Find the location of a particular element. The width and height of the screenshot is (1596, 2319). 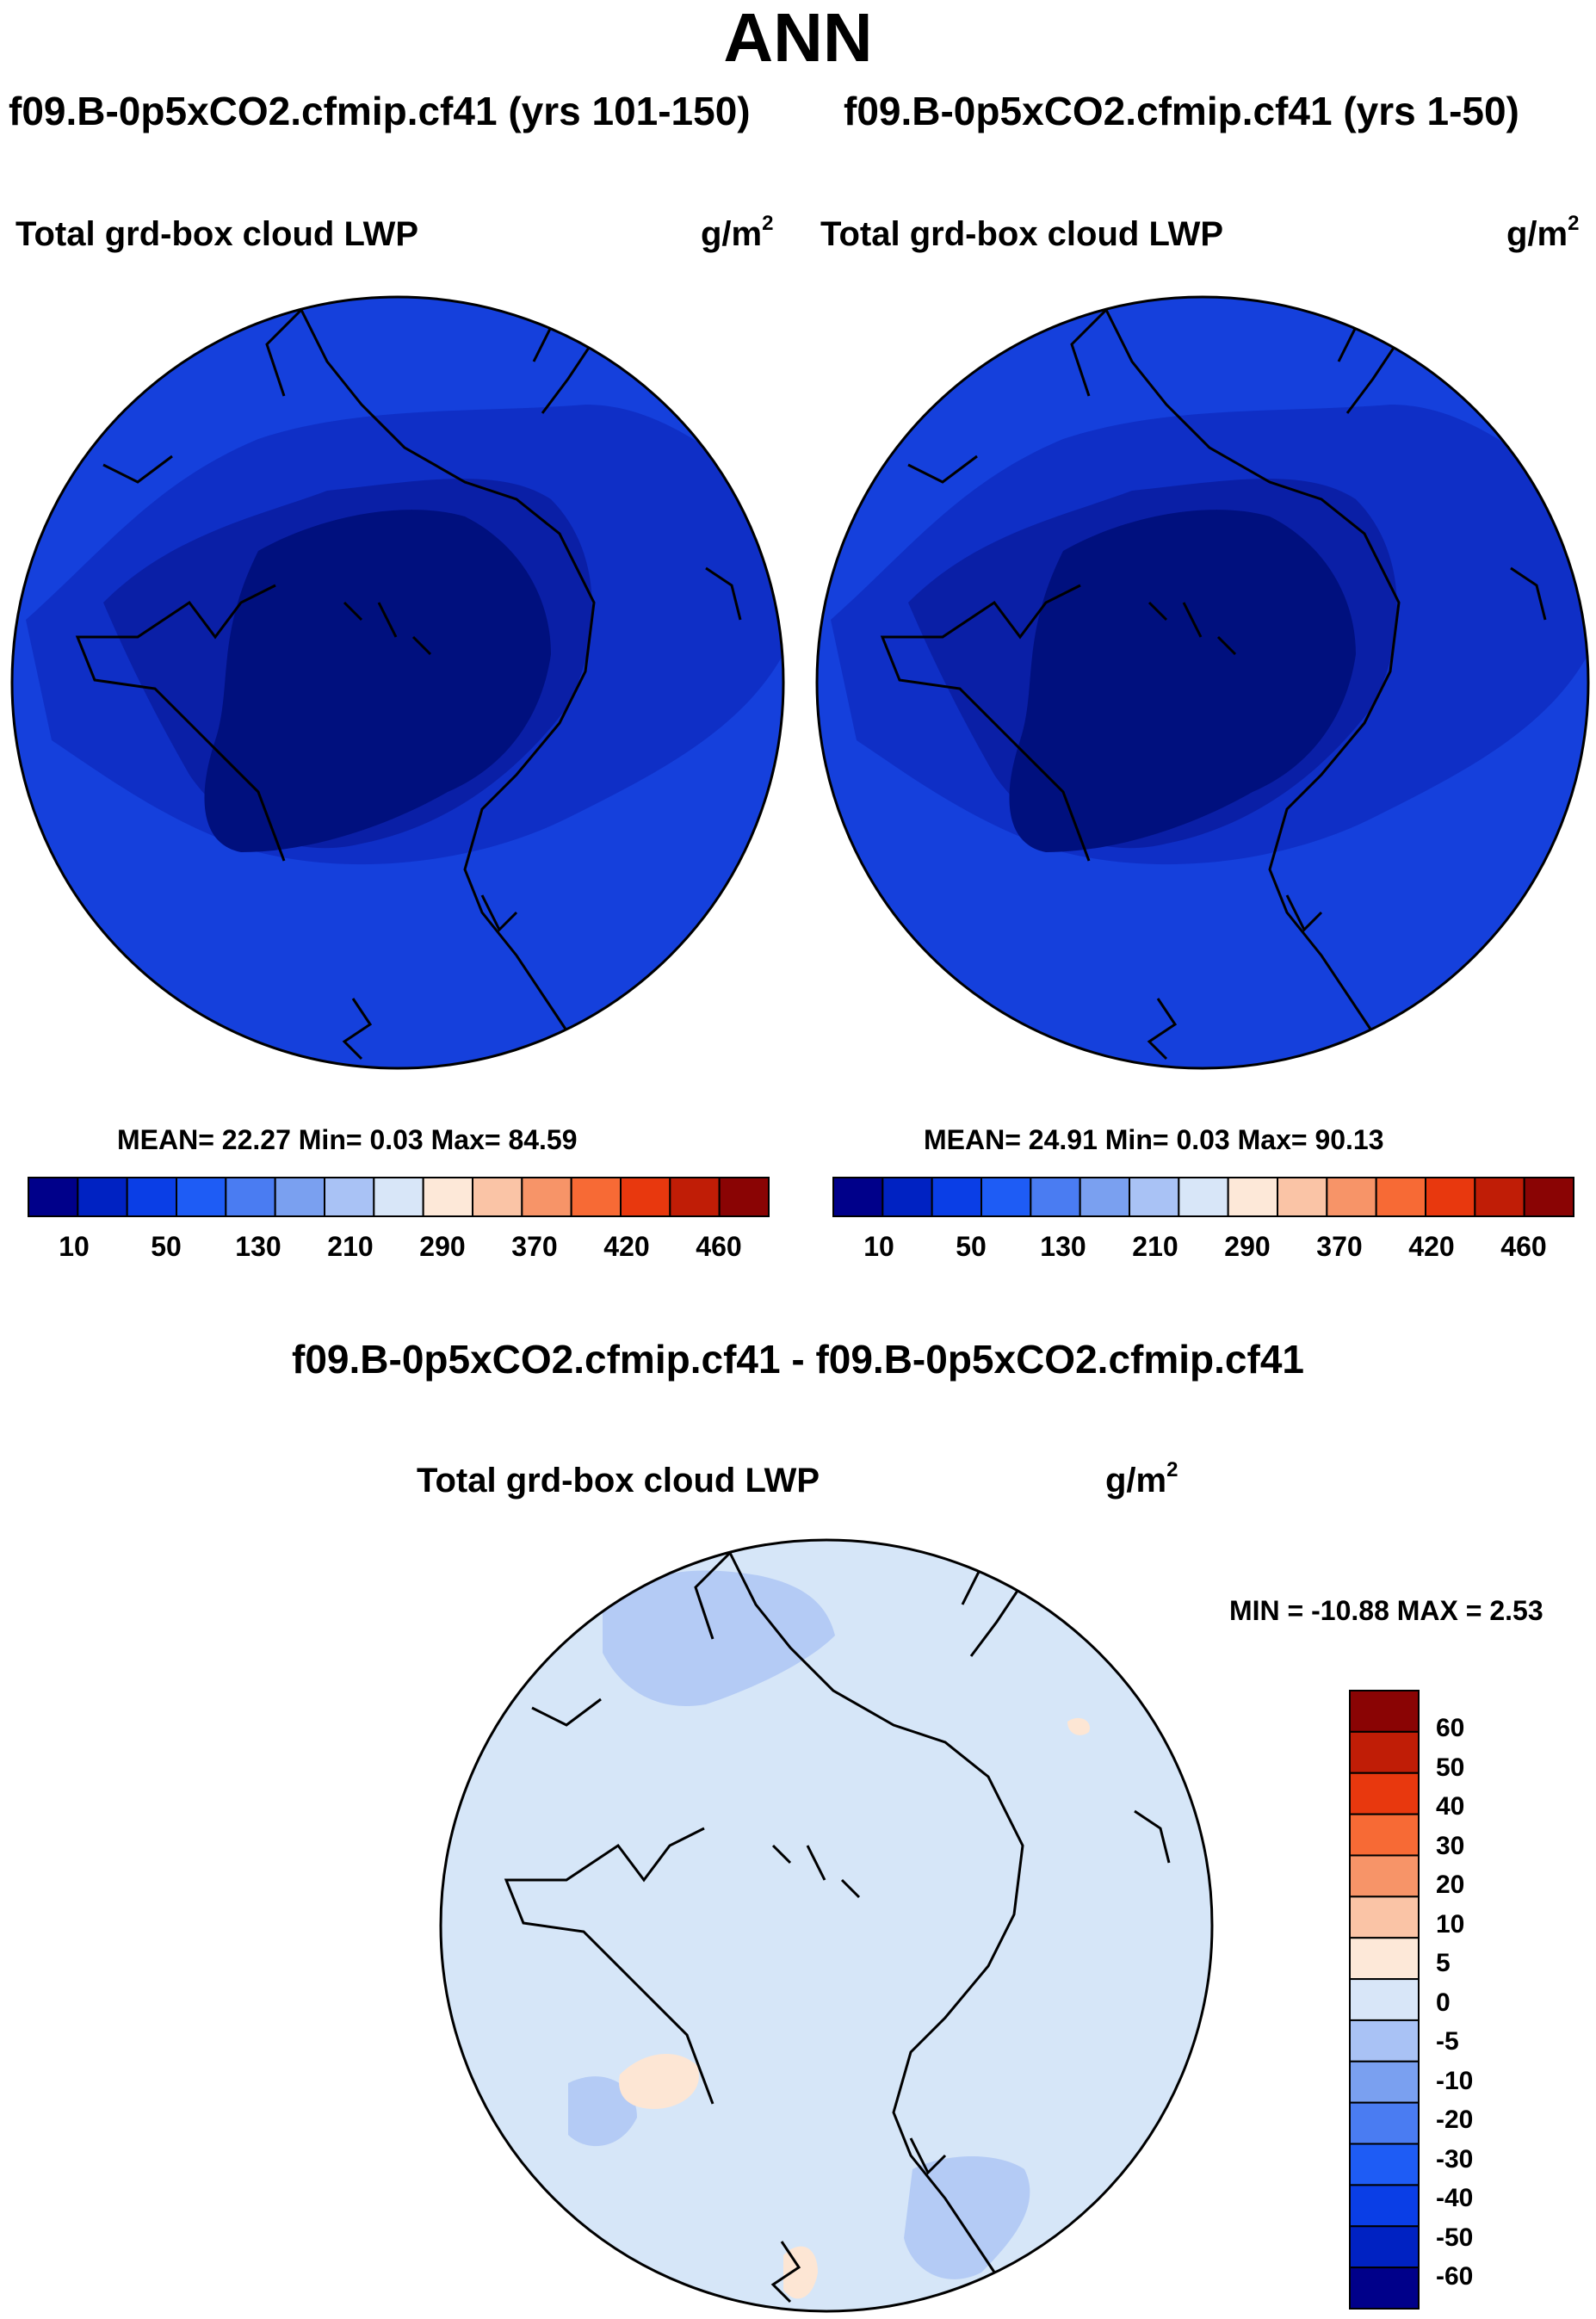

left-cb-tick: 370 is located at coordinates (534, 1246).